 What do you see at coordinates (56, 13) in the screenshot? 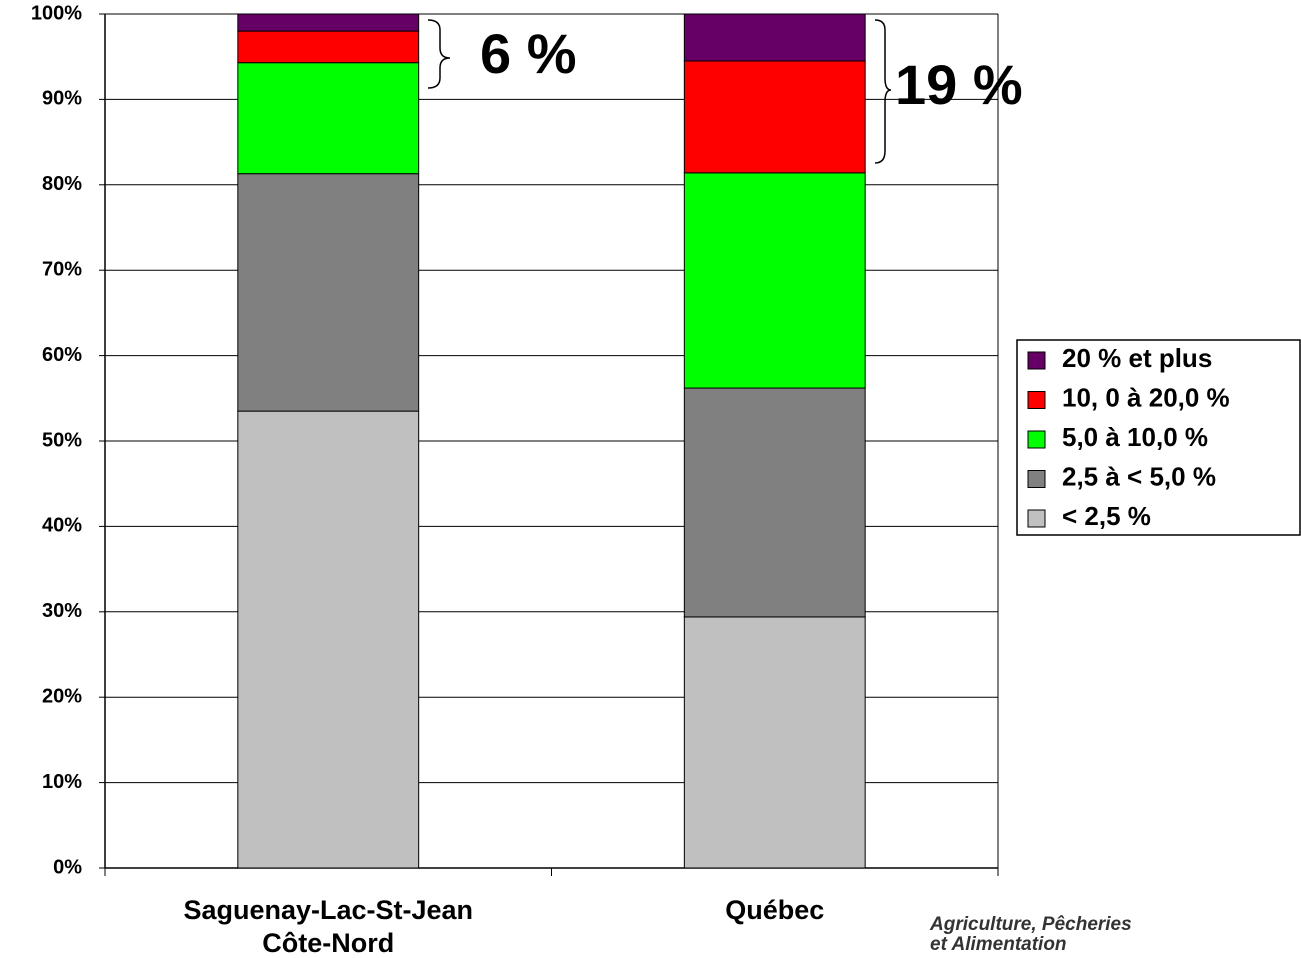
I see `y-tick-label: 100%` at bounding box center [56, 13].